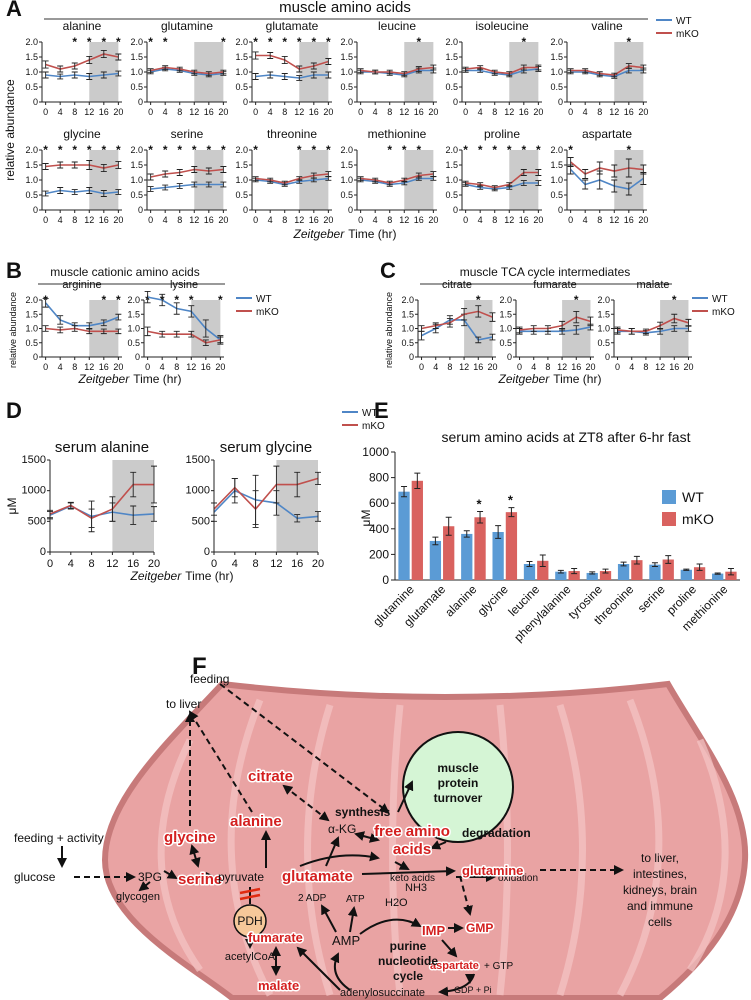 Image resolution: width=751 pixels, height=1000 pixels. I want to click on node: AMP, so click(346, 940).